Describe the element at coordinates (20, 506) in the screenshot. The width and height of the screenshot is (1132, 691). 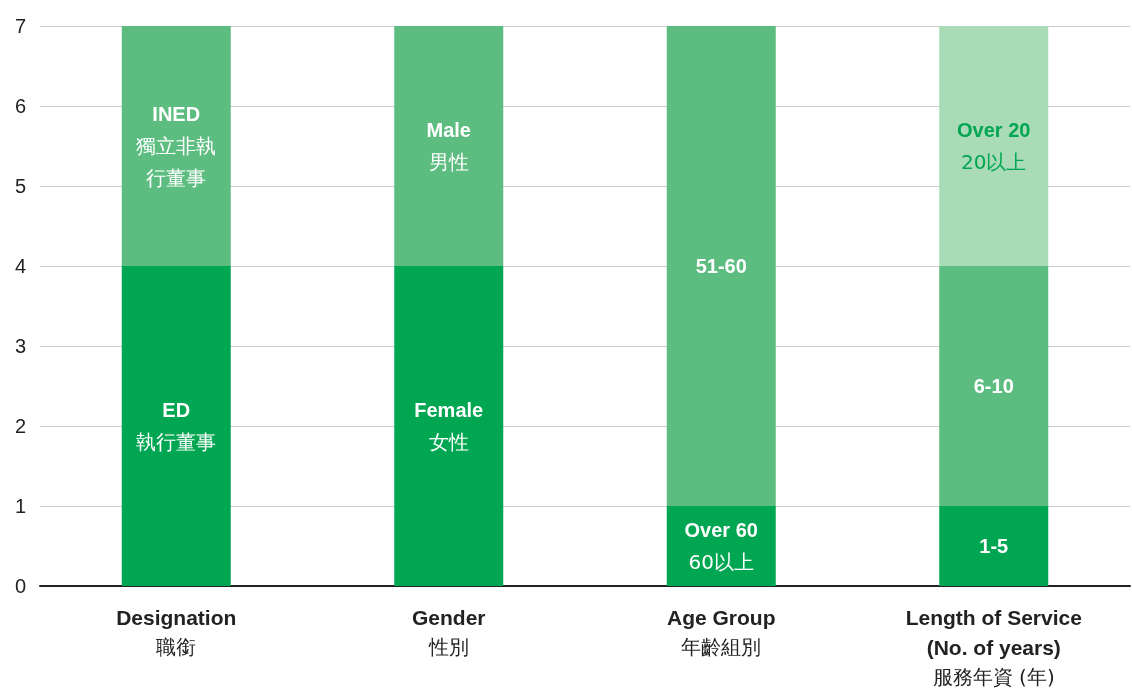
I see `y-tick-label: 1` at that location.